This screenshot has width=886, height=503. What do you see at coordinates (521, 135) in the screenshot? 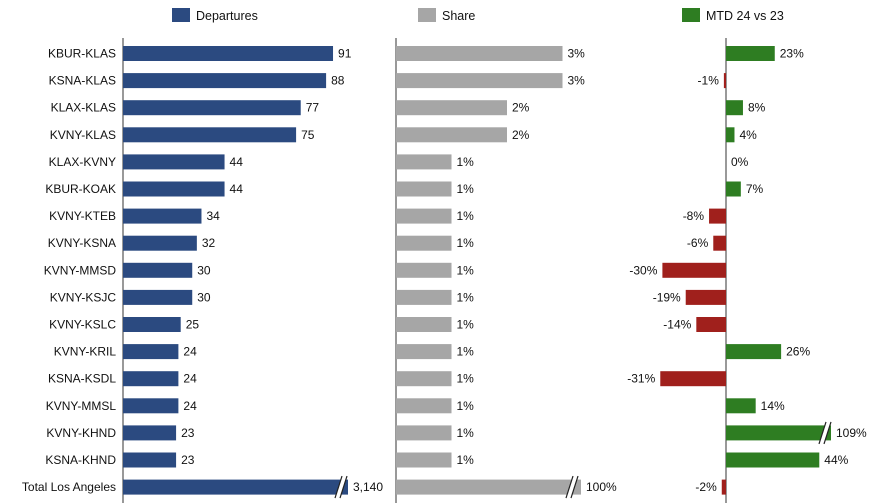
I see `data-label: 2%` at bounding box center [521, 135].